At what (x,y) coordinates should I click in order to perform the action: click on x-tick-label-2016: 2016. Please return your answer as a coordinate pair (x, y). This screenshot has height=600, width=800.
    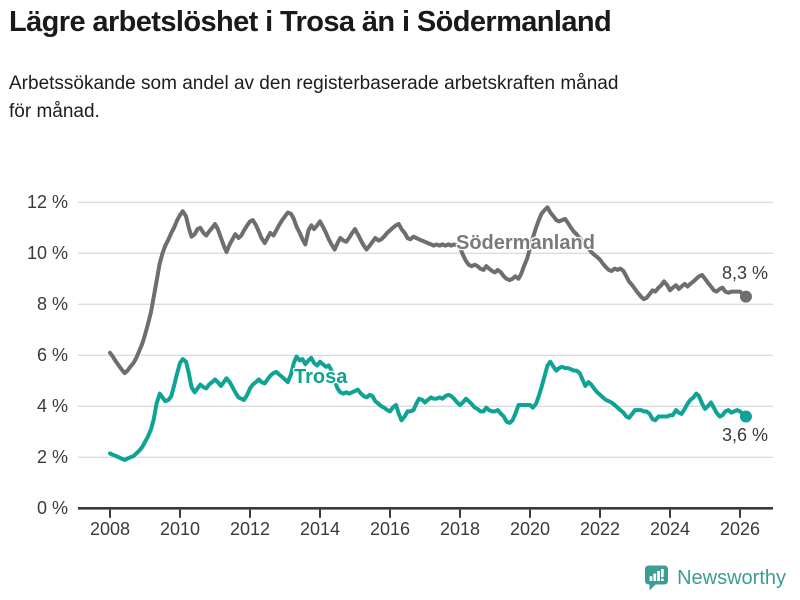
    Looking at the image, I should click on (390, 529).